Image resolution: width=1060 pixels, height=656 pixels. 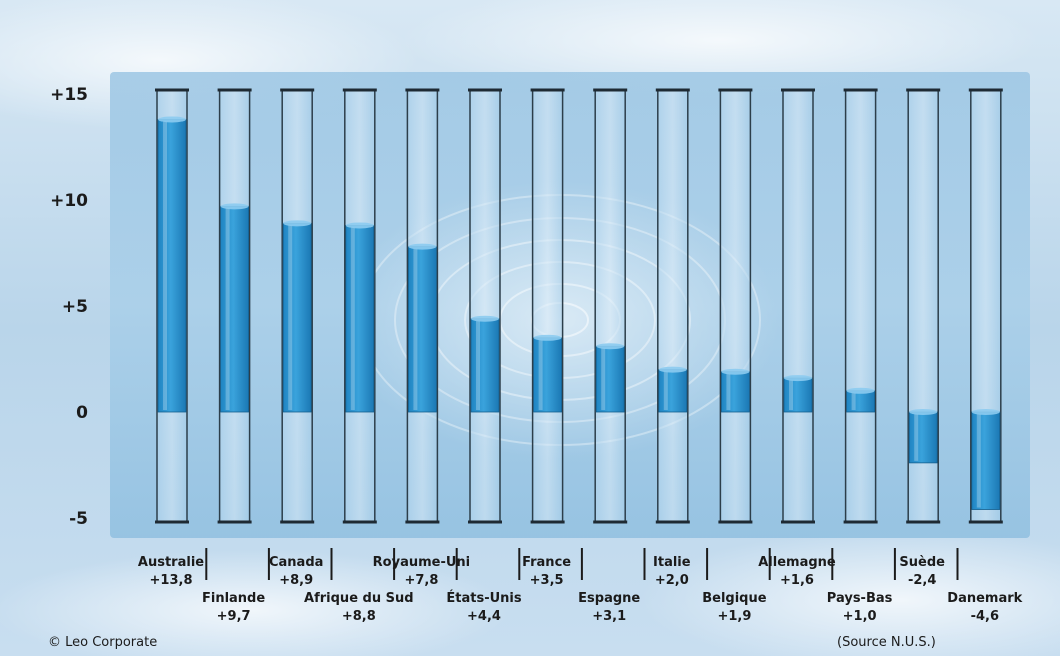 I want to click on category-label: Afrique du Sud, so click(x=359, y=598).